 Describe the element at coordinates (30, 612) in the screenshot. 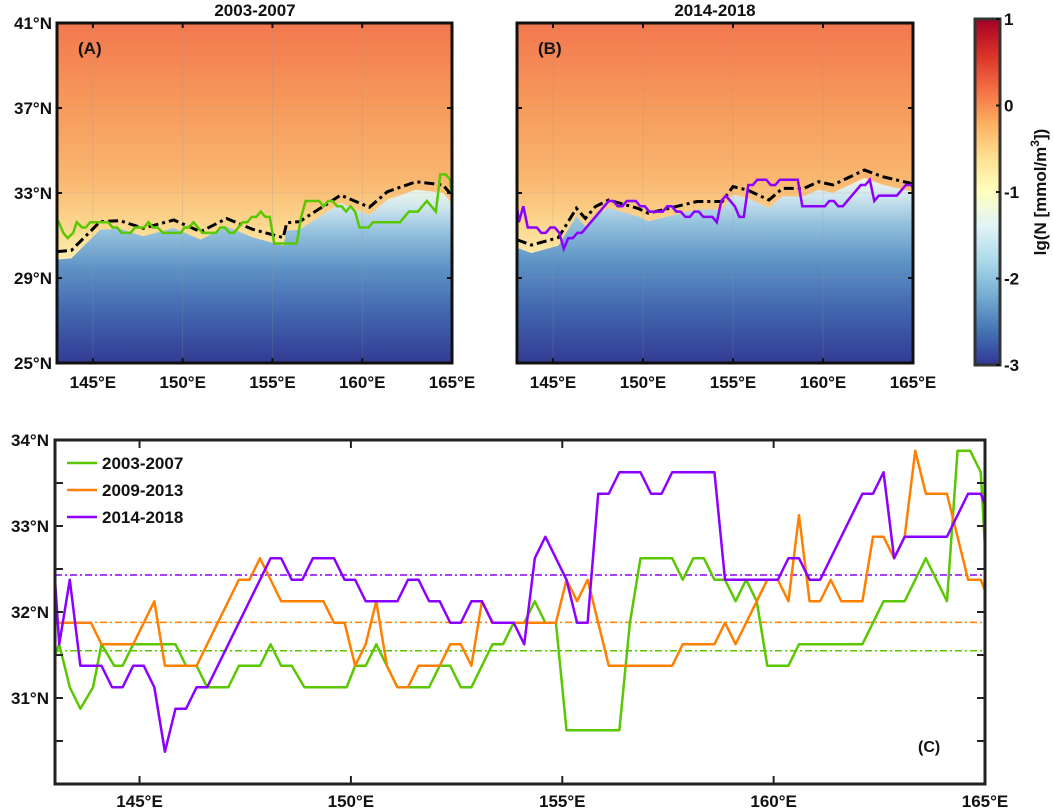

I see `y-tick-label: 32°N` at that location.